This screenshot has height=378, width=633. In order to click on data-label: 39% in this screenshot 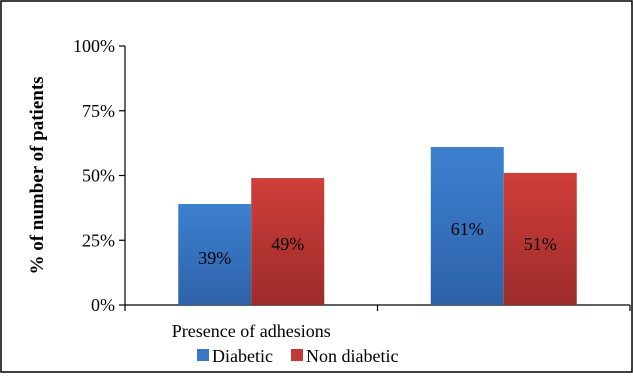, I will do `click(214, 258)`.